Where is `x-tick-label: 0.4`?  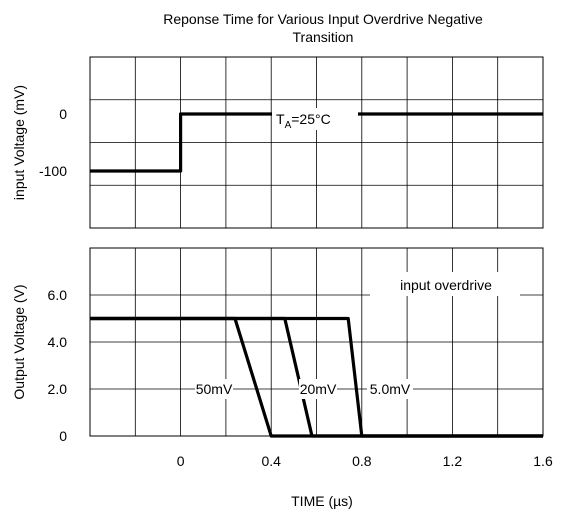 x-tick-label: 0.4 is located at coordinates (271, 461).